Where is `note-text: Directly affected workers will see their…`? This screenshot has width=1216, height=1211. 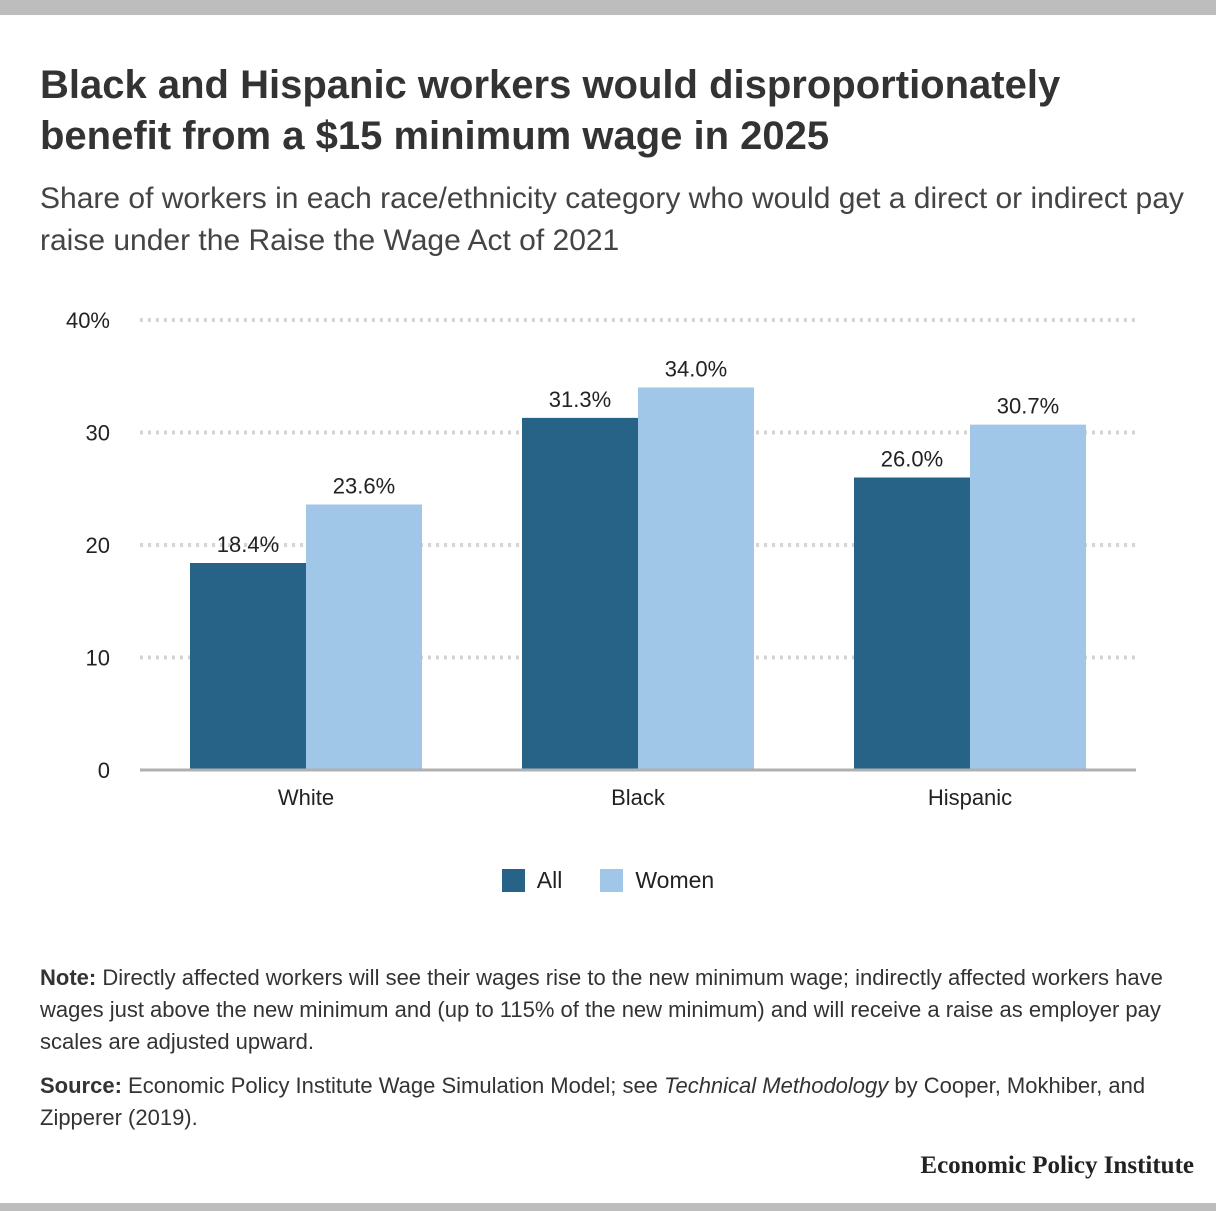 note-text: Directly affected workers will see their… is located at coordinates (601, 1009).